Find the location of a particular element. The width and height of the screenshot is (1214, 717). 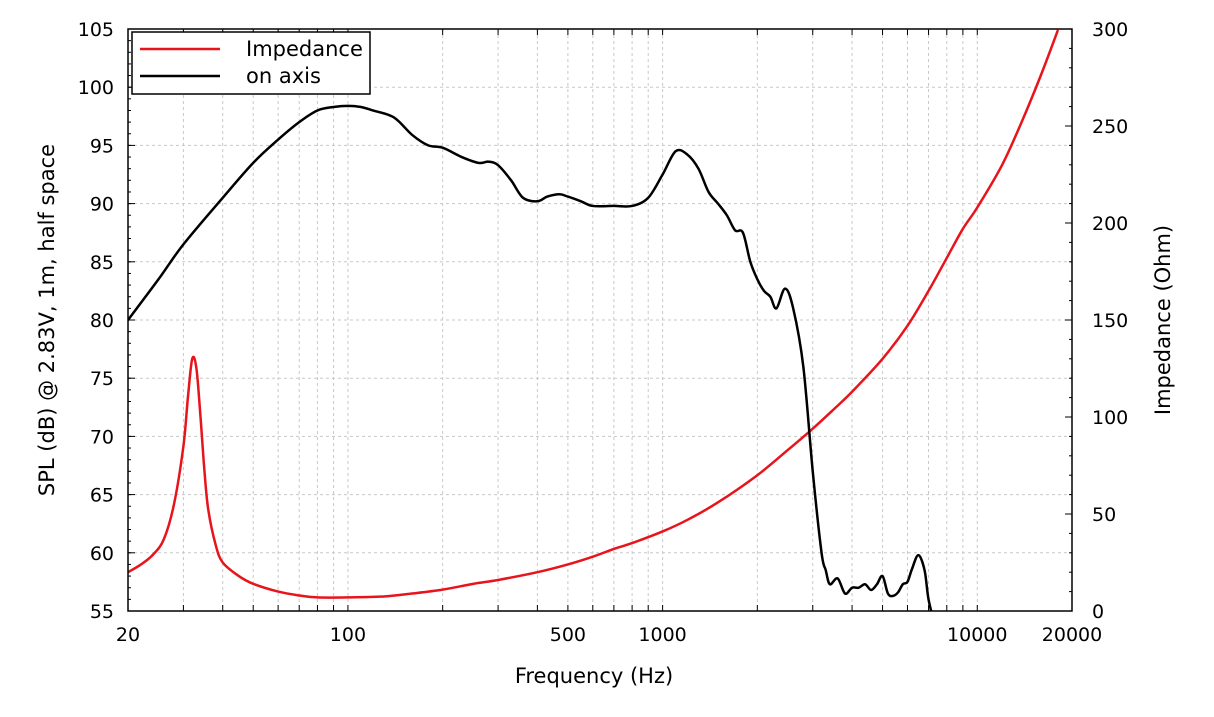

y-left-tick-label: 60 is located at coordinates (102, 554).